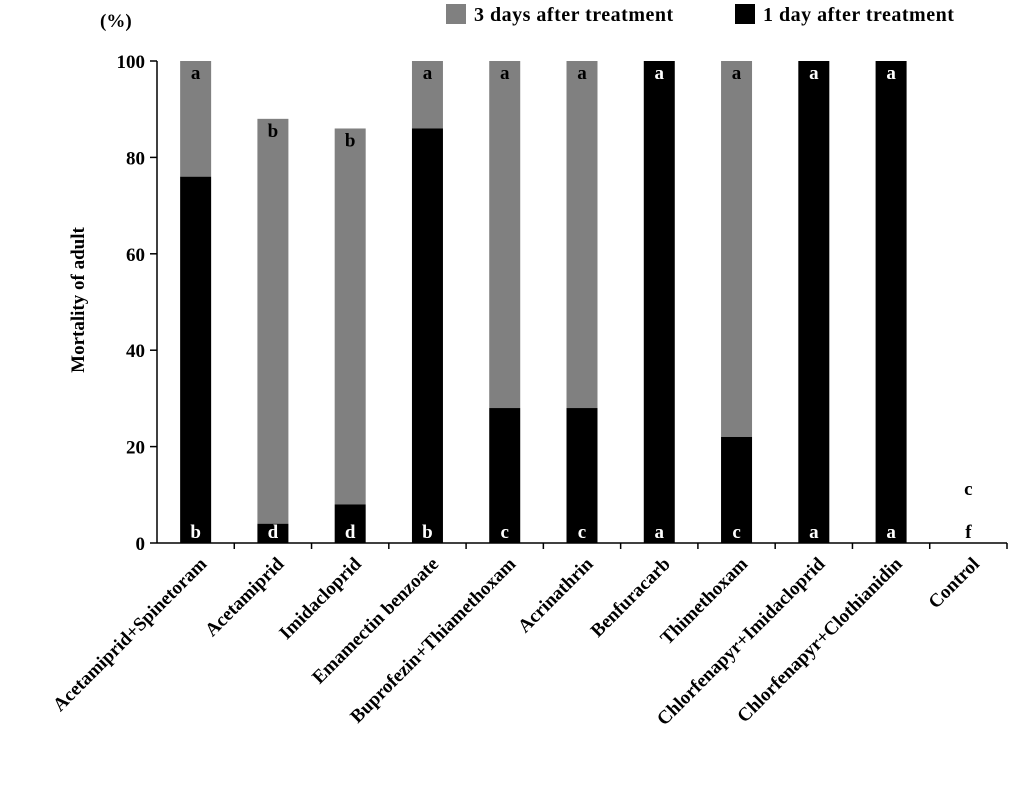 The height and width of the screenshot is (786, 1009). I want to click on x-category-label: Buprofezin+Thiamethoxam, so click(433, 641).